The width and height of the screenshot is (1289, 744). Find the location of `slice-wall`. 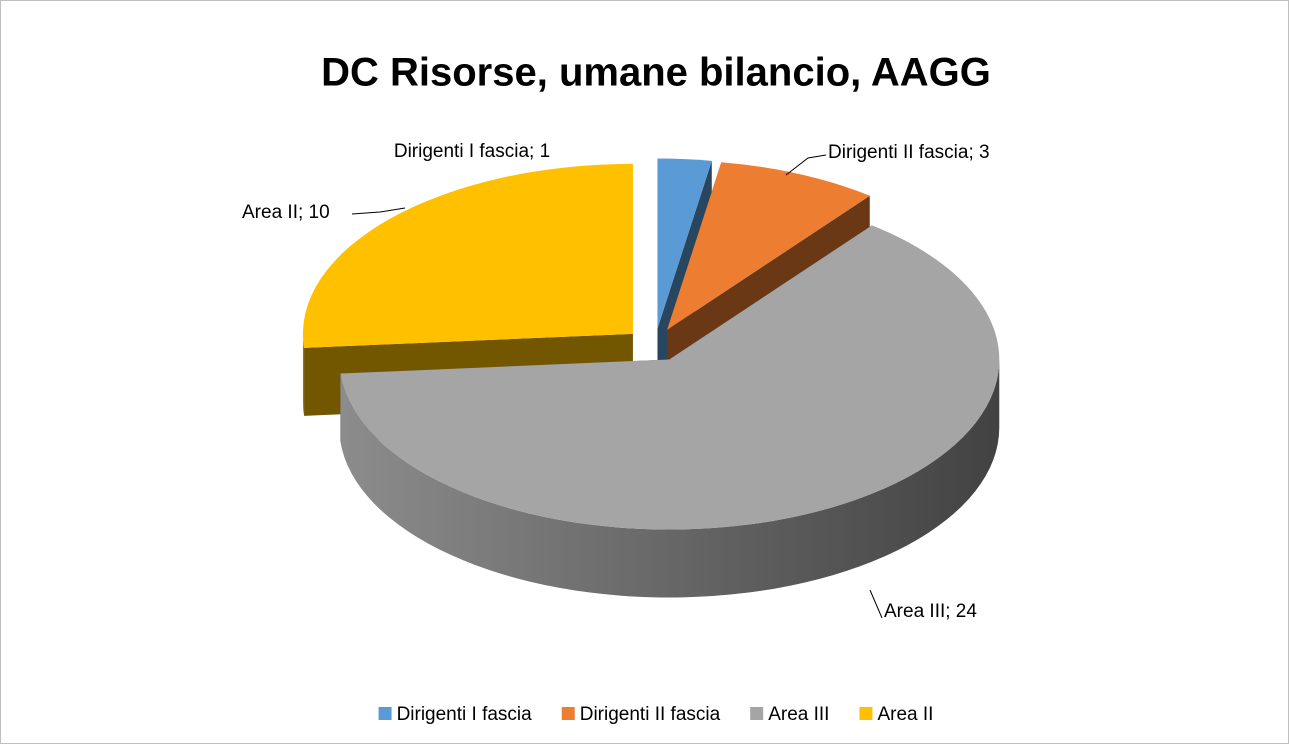

slice-wall is located at coordinates (303, 374).